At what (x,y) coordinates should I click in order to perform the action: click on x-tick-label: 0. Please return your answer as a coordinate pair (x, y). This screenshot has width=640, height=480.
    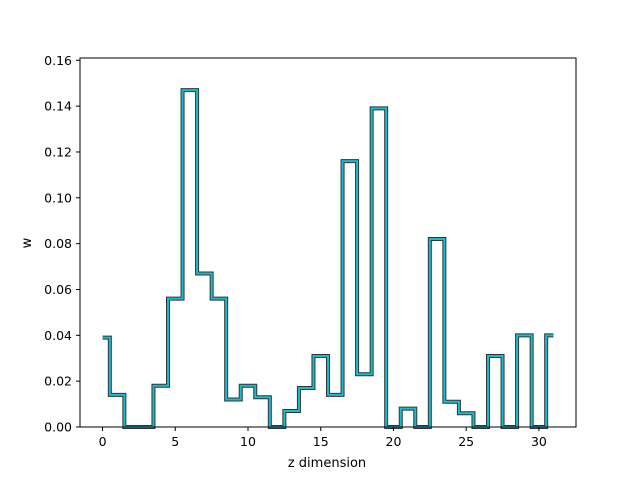
    Looking at the image, I should click on (103, 441).